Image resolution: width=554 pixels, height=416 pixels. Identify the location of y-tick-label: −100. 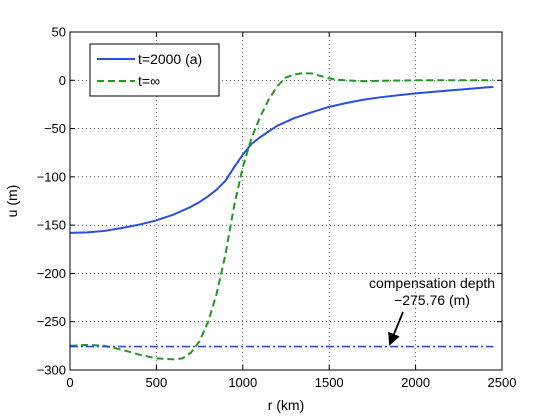
(51, 176).